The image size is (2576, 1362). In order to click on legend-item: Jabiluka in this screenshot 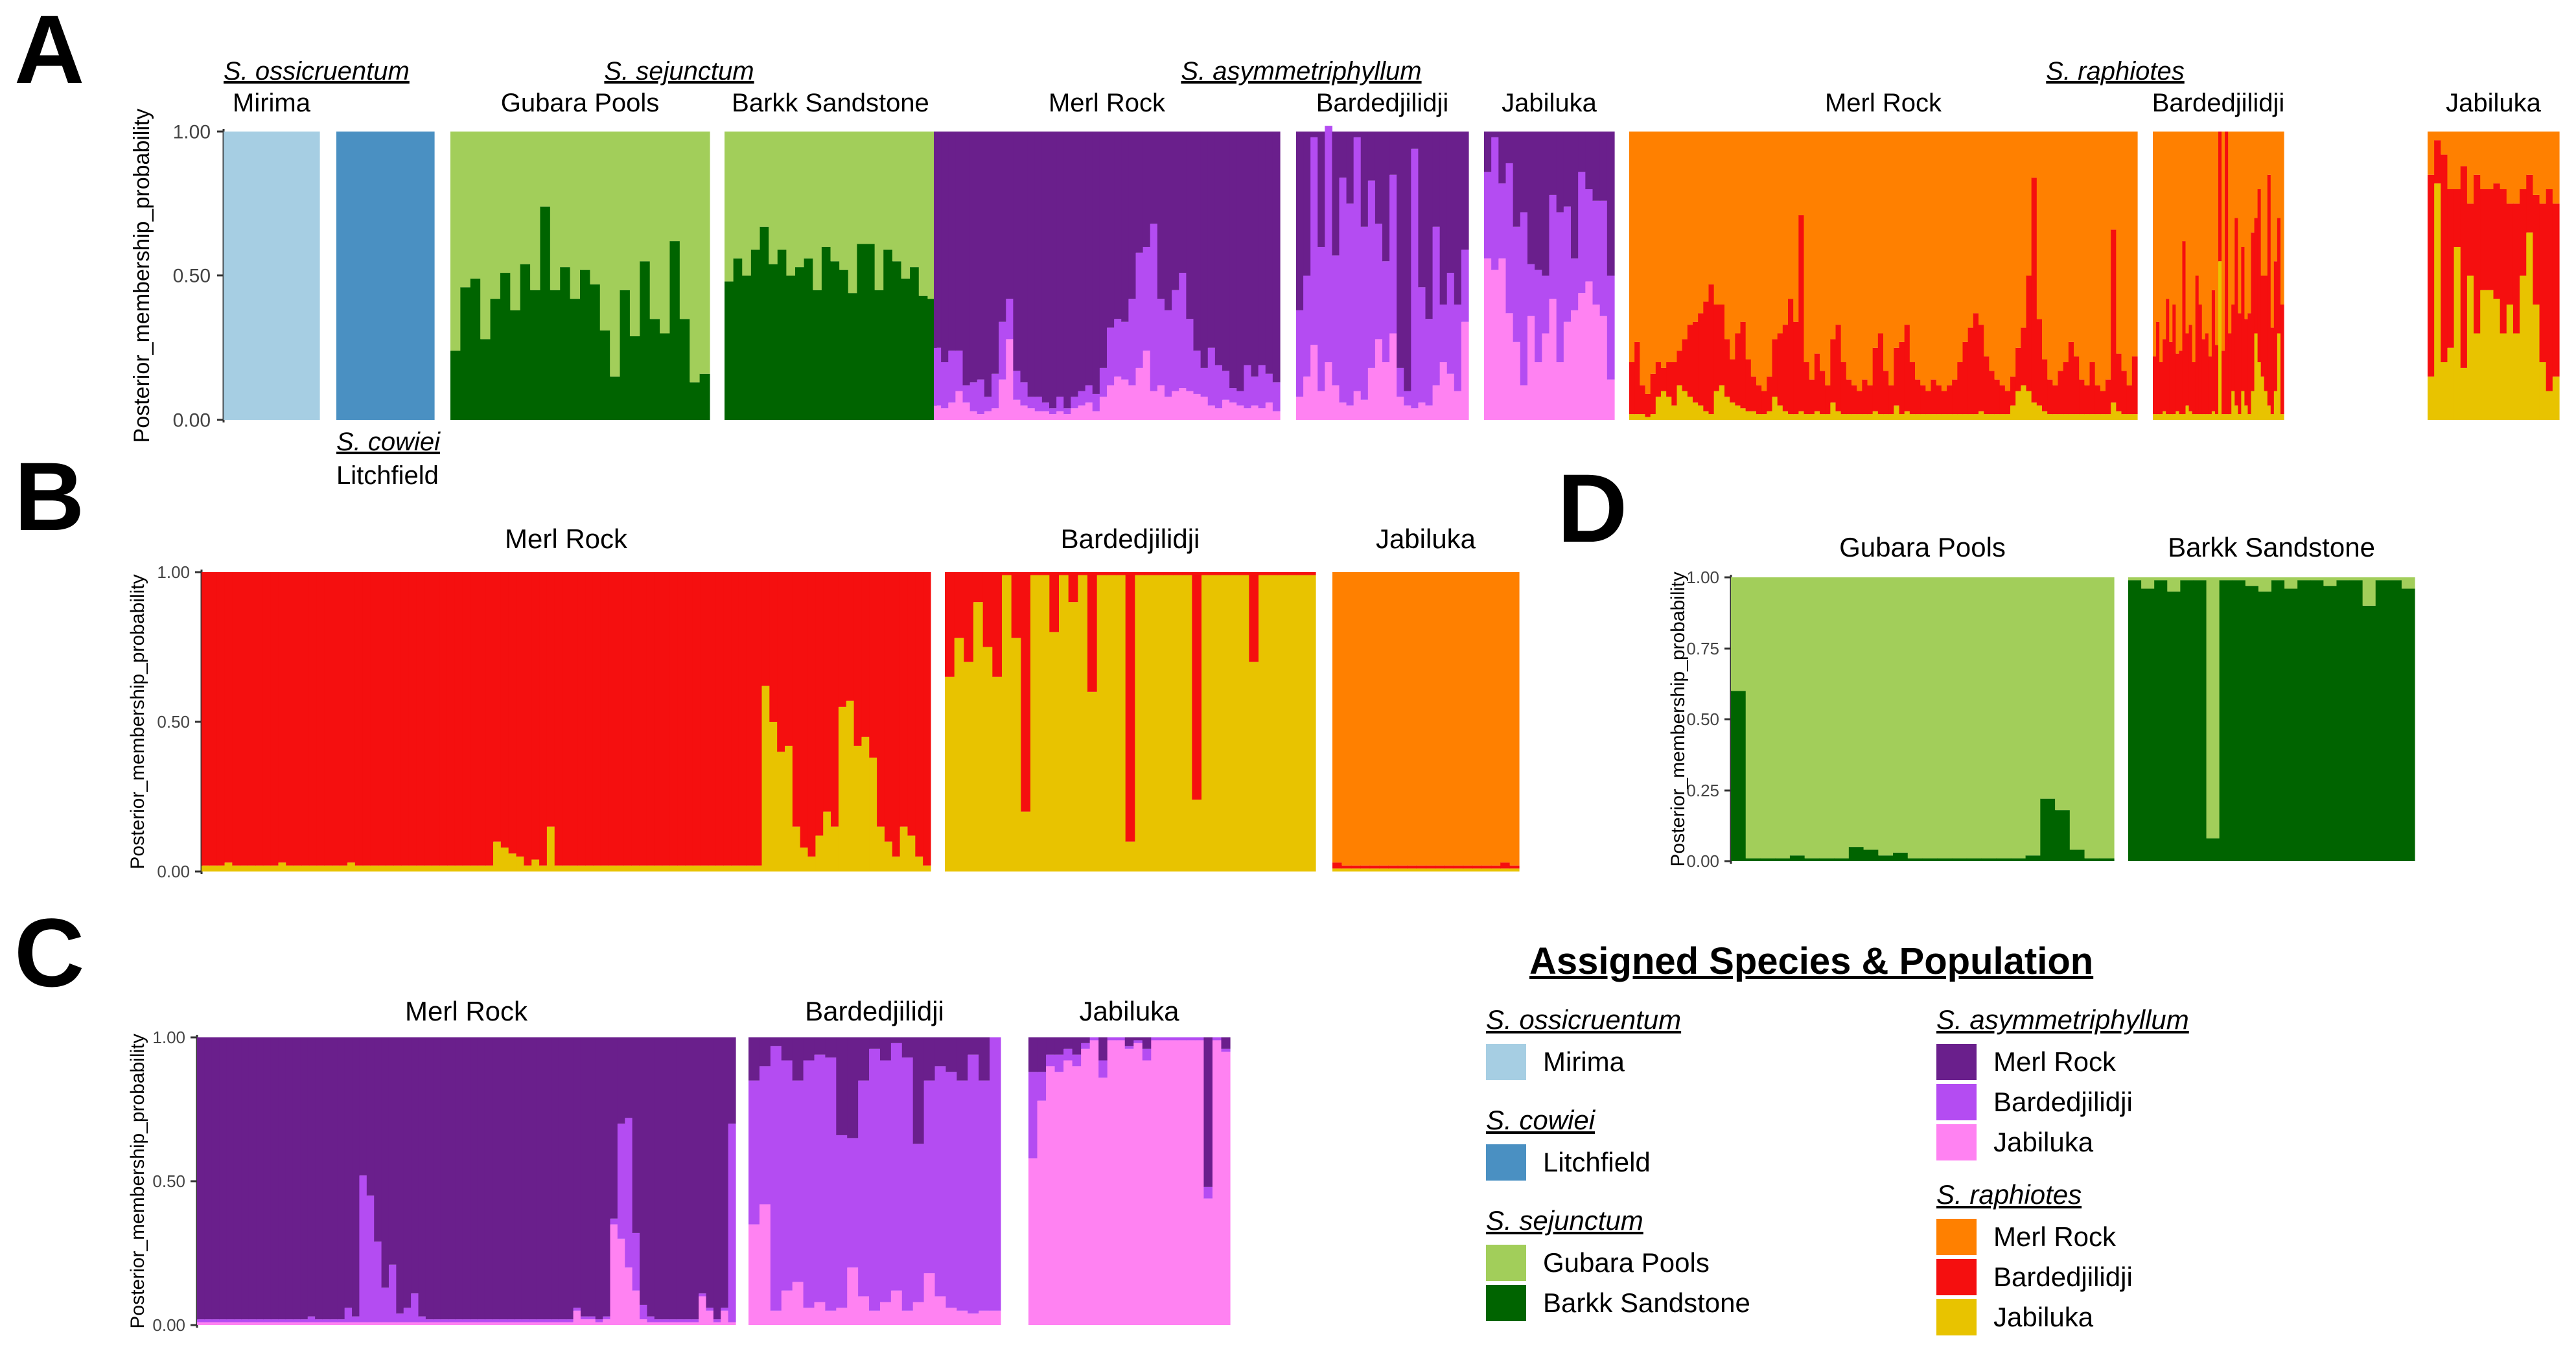, I will do `click(2035, 1317)`.